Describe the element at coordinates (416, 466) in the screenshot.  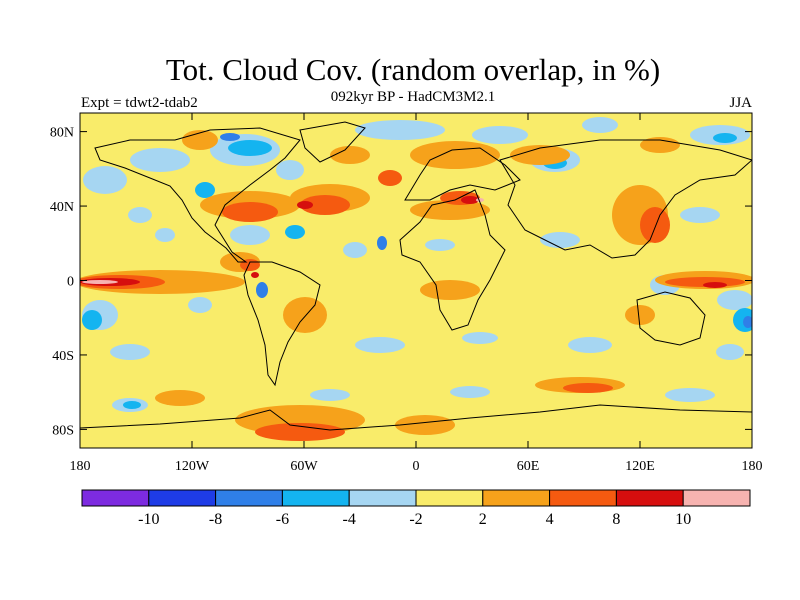
I see `lon-label: 0` at that location.